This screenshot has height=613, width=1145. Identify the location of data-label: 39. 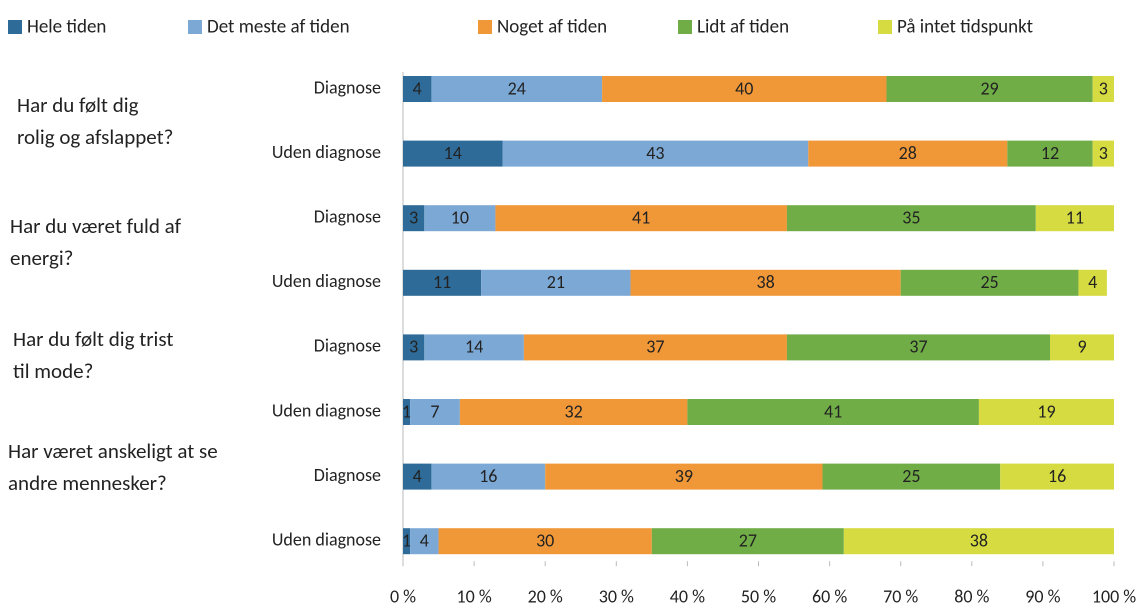
(684, 476).